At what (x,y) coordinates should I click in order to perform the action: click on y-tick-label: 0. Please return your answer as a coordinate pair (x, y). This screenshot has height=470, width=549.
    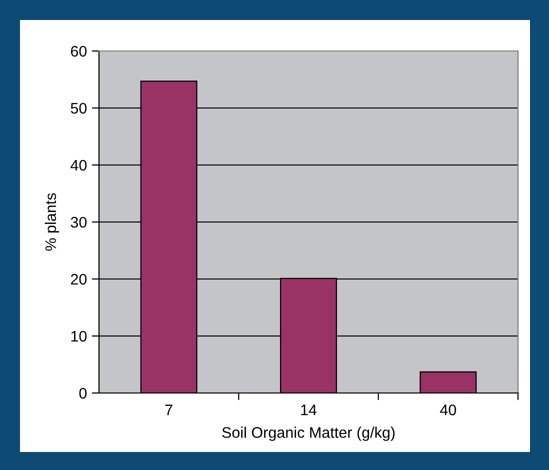
    Looking at the image, I should click on (83, 393).